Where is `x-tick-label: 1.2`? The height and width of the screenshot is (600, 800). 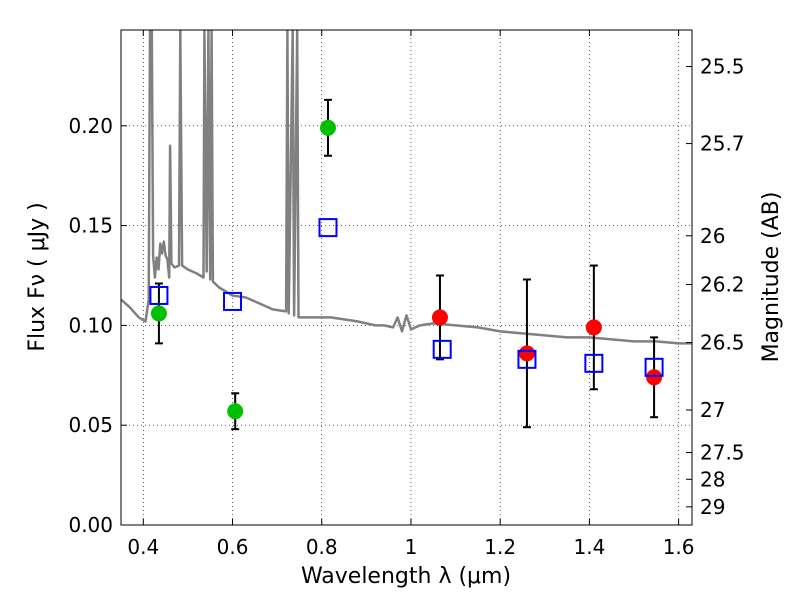 x-tick-label: 1.2 is located at coordinates (500, 547).